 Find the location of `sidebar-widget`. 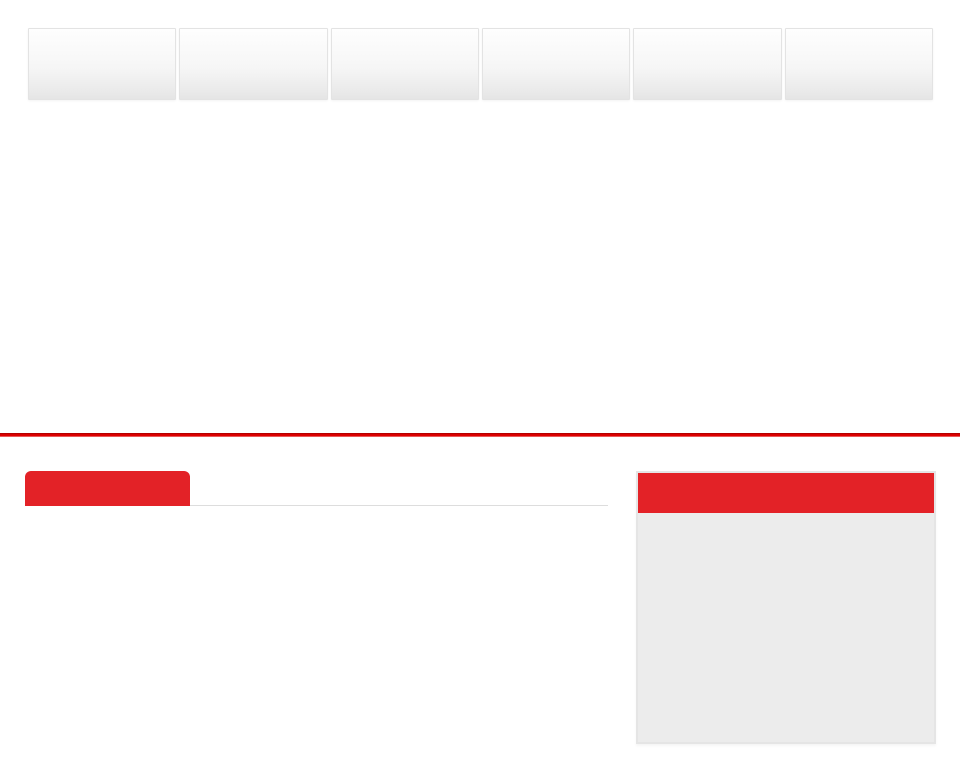

sidebar-widget is located at coordinates (786, 607).